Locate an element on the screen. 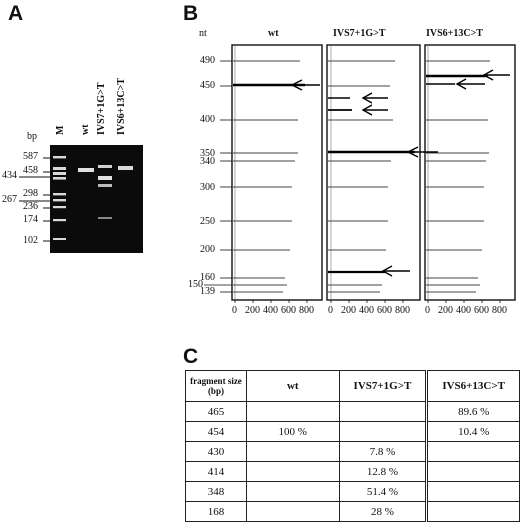 The image size is (520, 522). x-tick-wt-200: 200 is located at coordinates (252, 310).